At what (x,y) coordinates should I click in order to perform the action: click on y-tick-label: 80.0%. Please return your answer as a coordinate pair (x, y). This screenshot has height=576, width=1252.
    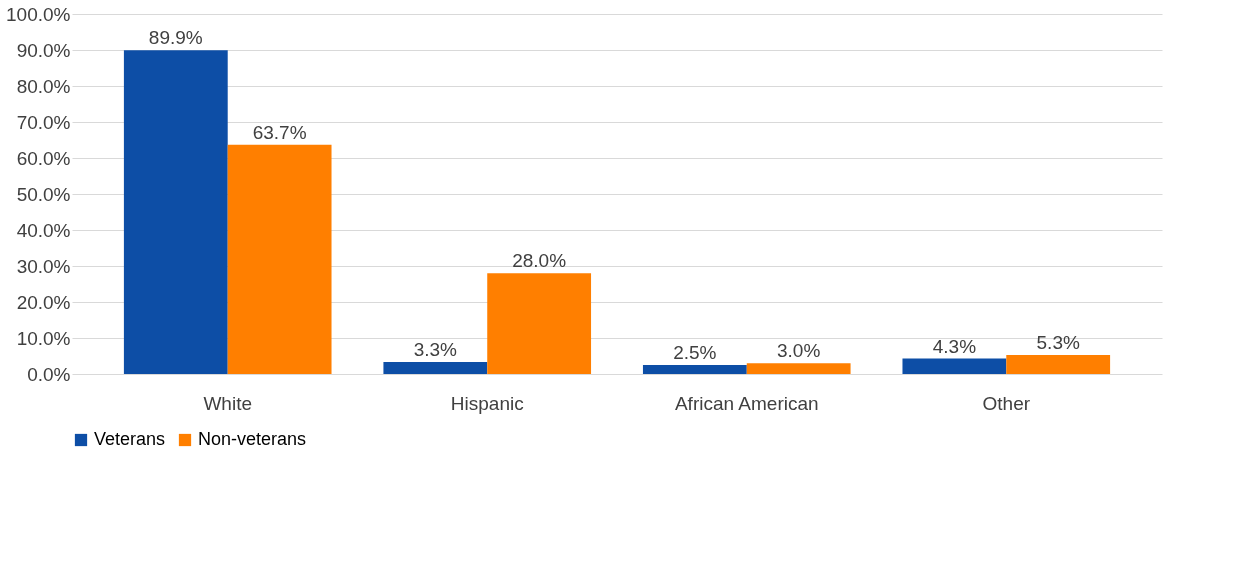
    Looking at the image, I should click on (43, 86).